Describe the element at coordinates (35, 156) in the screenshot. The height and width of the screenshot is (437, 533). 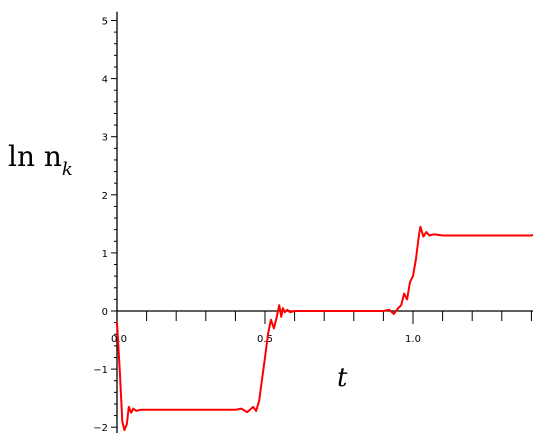
I see `y-axis-label-main: ln n` at that location.